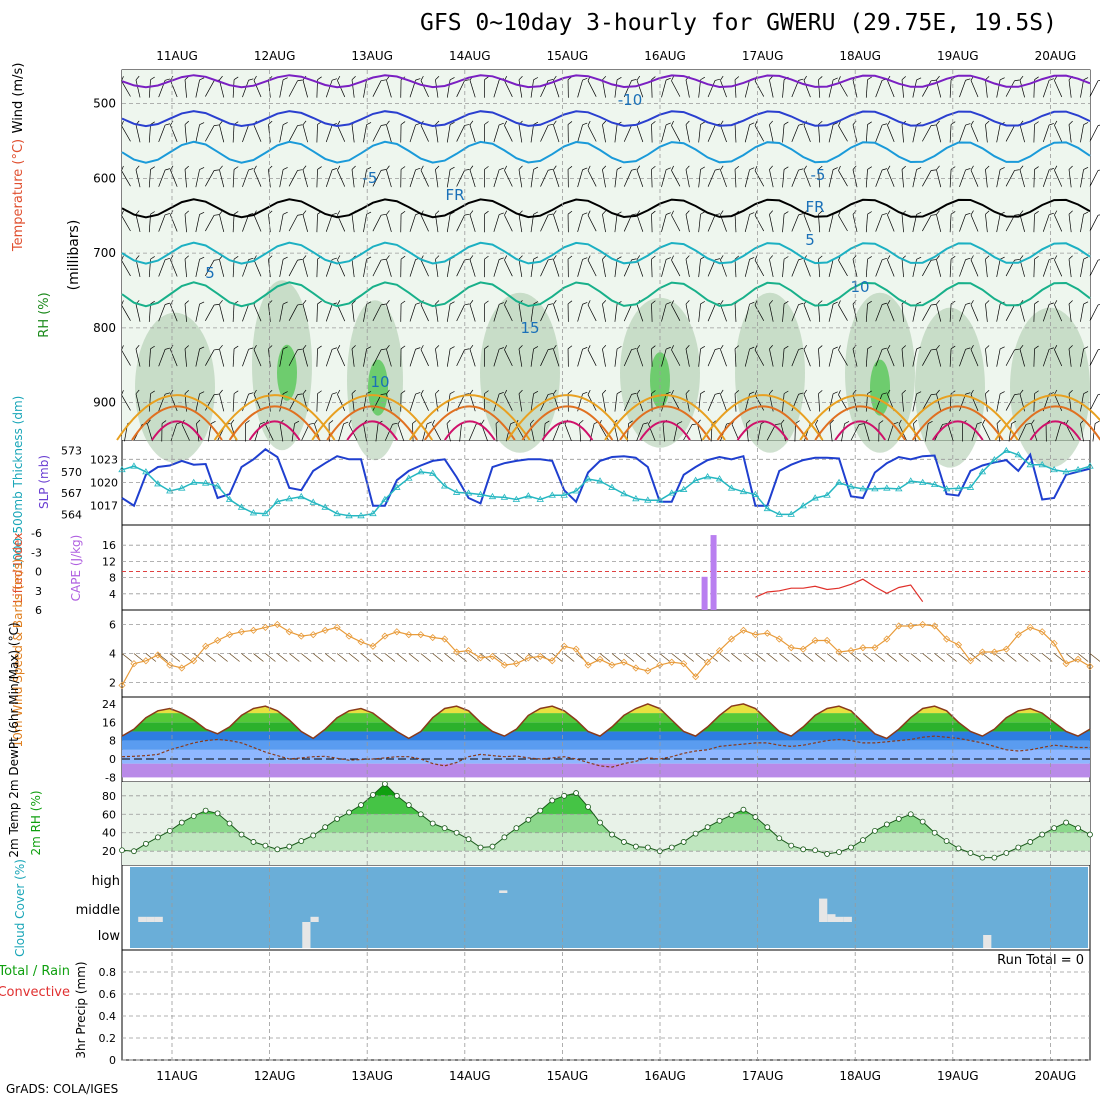 This screenshot has height=1100, width=1100. I want to click on pressure-tick: 800, so click(104, 328).